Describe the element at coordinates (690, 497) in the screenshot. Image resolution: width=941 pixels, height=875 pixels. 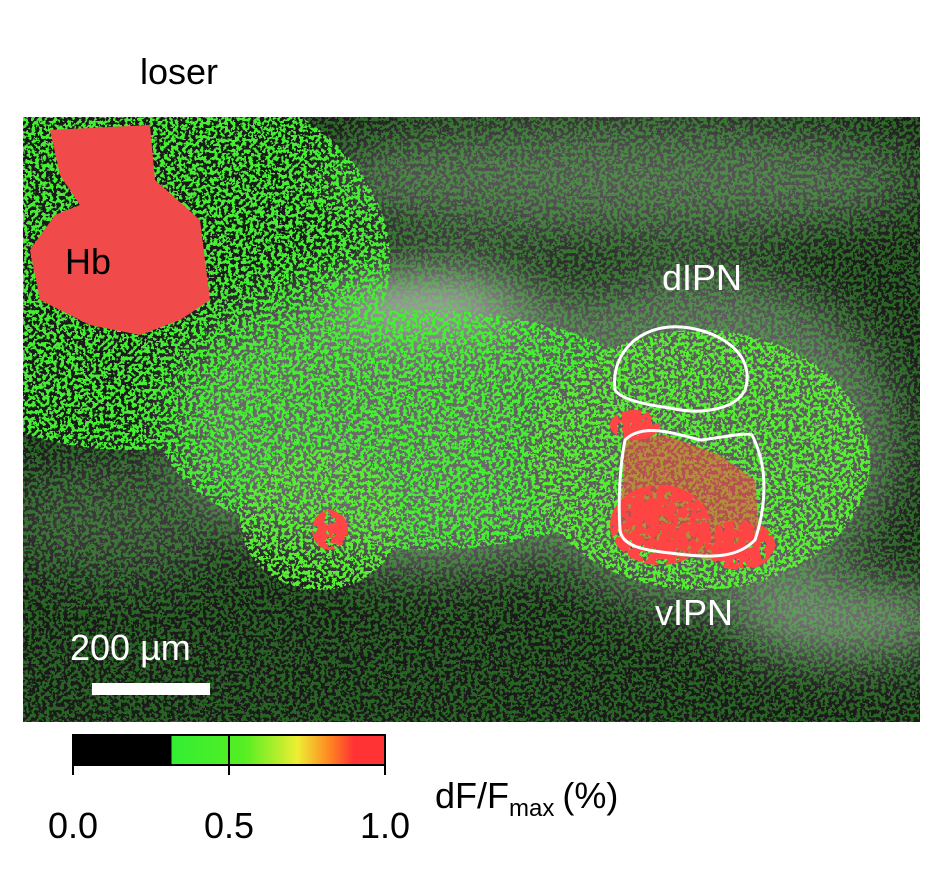
I see `vipn-activity` at that location.